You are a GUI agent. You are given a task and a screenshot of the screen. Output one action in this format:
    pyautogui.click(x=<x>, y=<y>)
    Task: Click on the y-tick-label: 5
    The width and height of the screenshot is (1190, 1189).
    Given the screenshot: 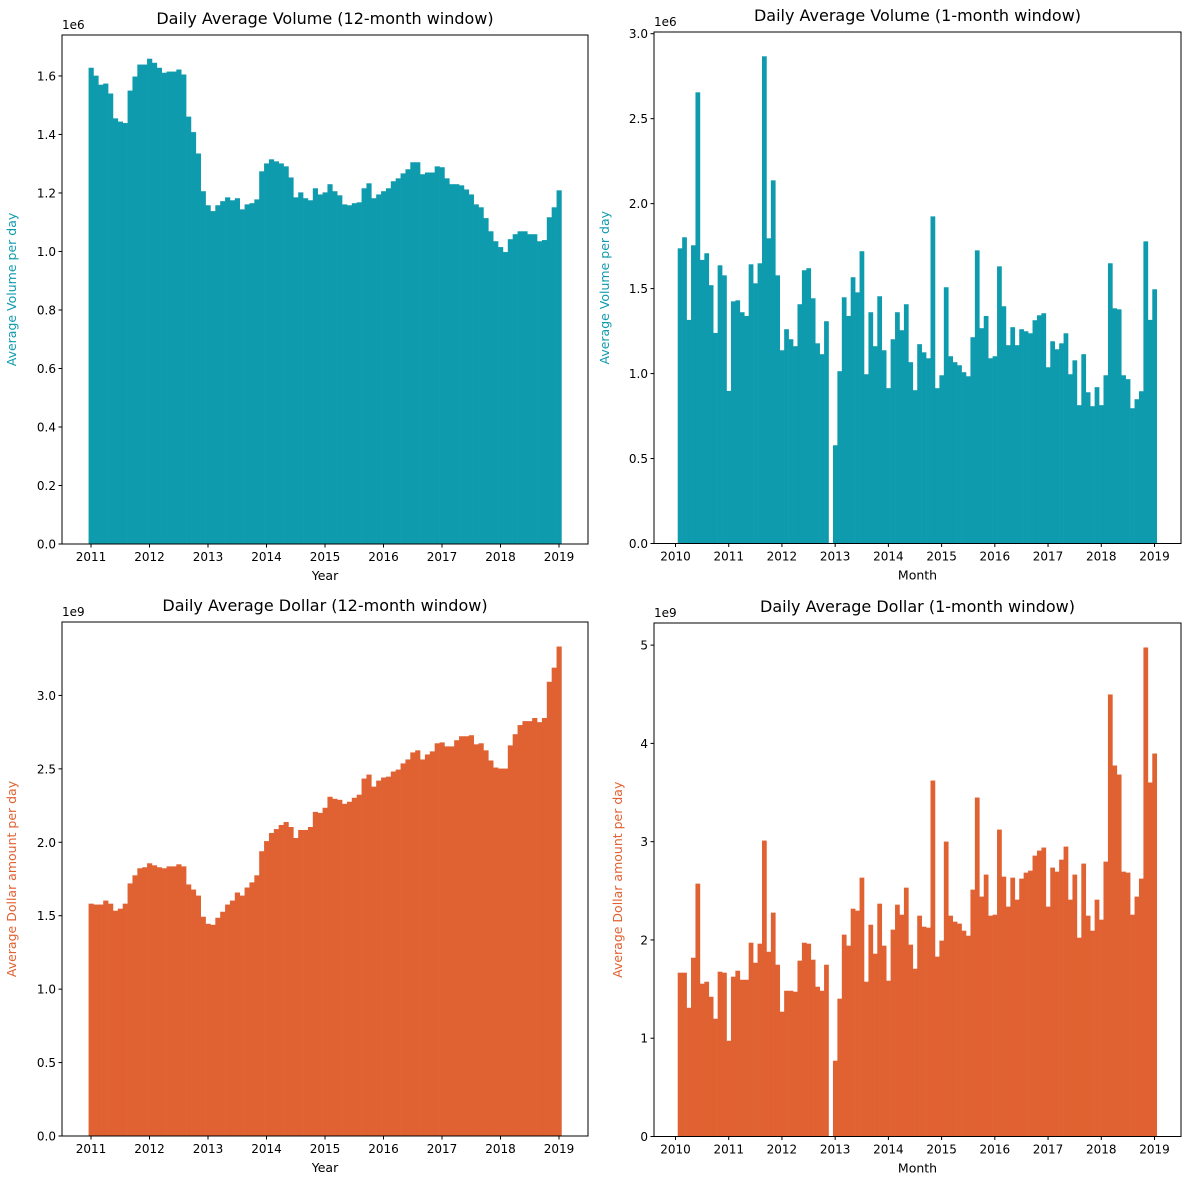 What is the action you would take?
    pyautogui.click(x=644, y=646)
    